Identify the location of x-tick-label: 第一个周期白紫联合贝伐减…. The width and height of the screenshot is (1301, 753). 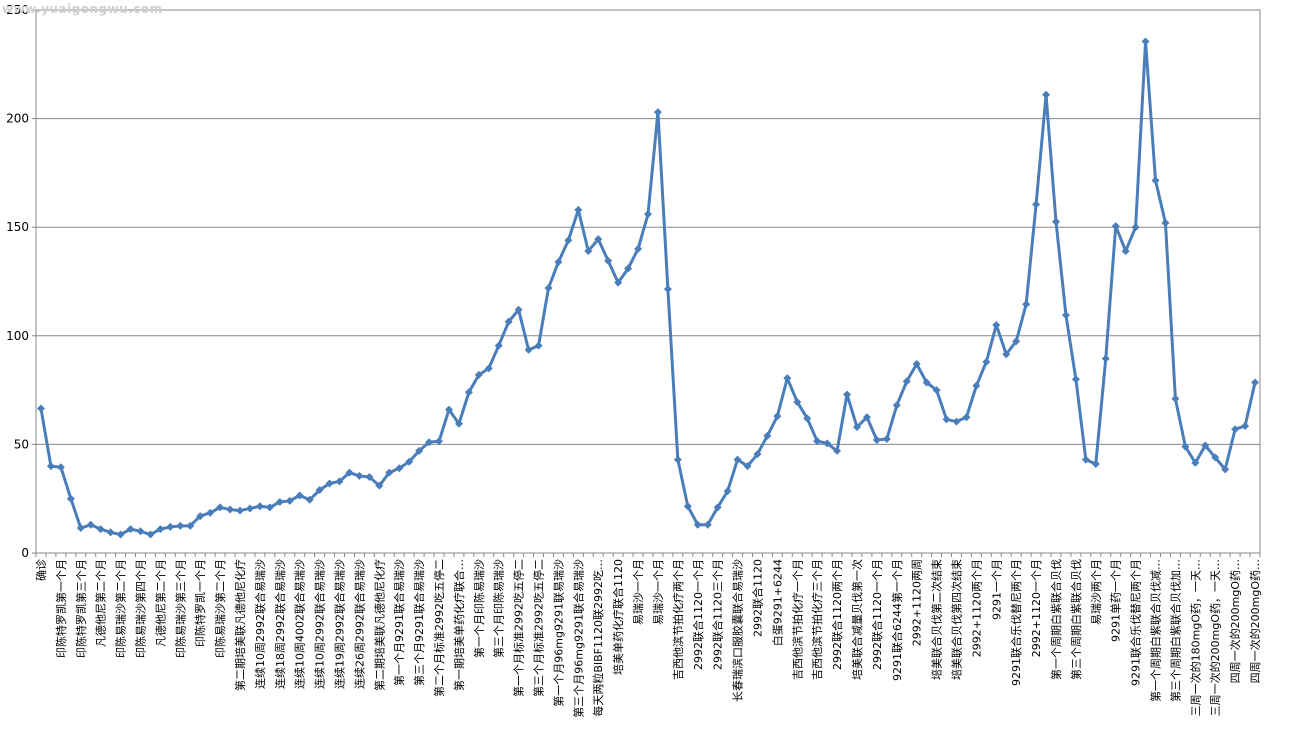
(1156, 630).